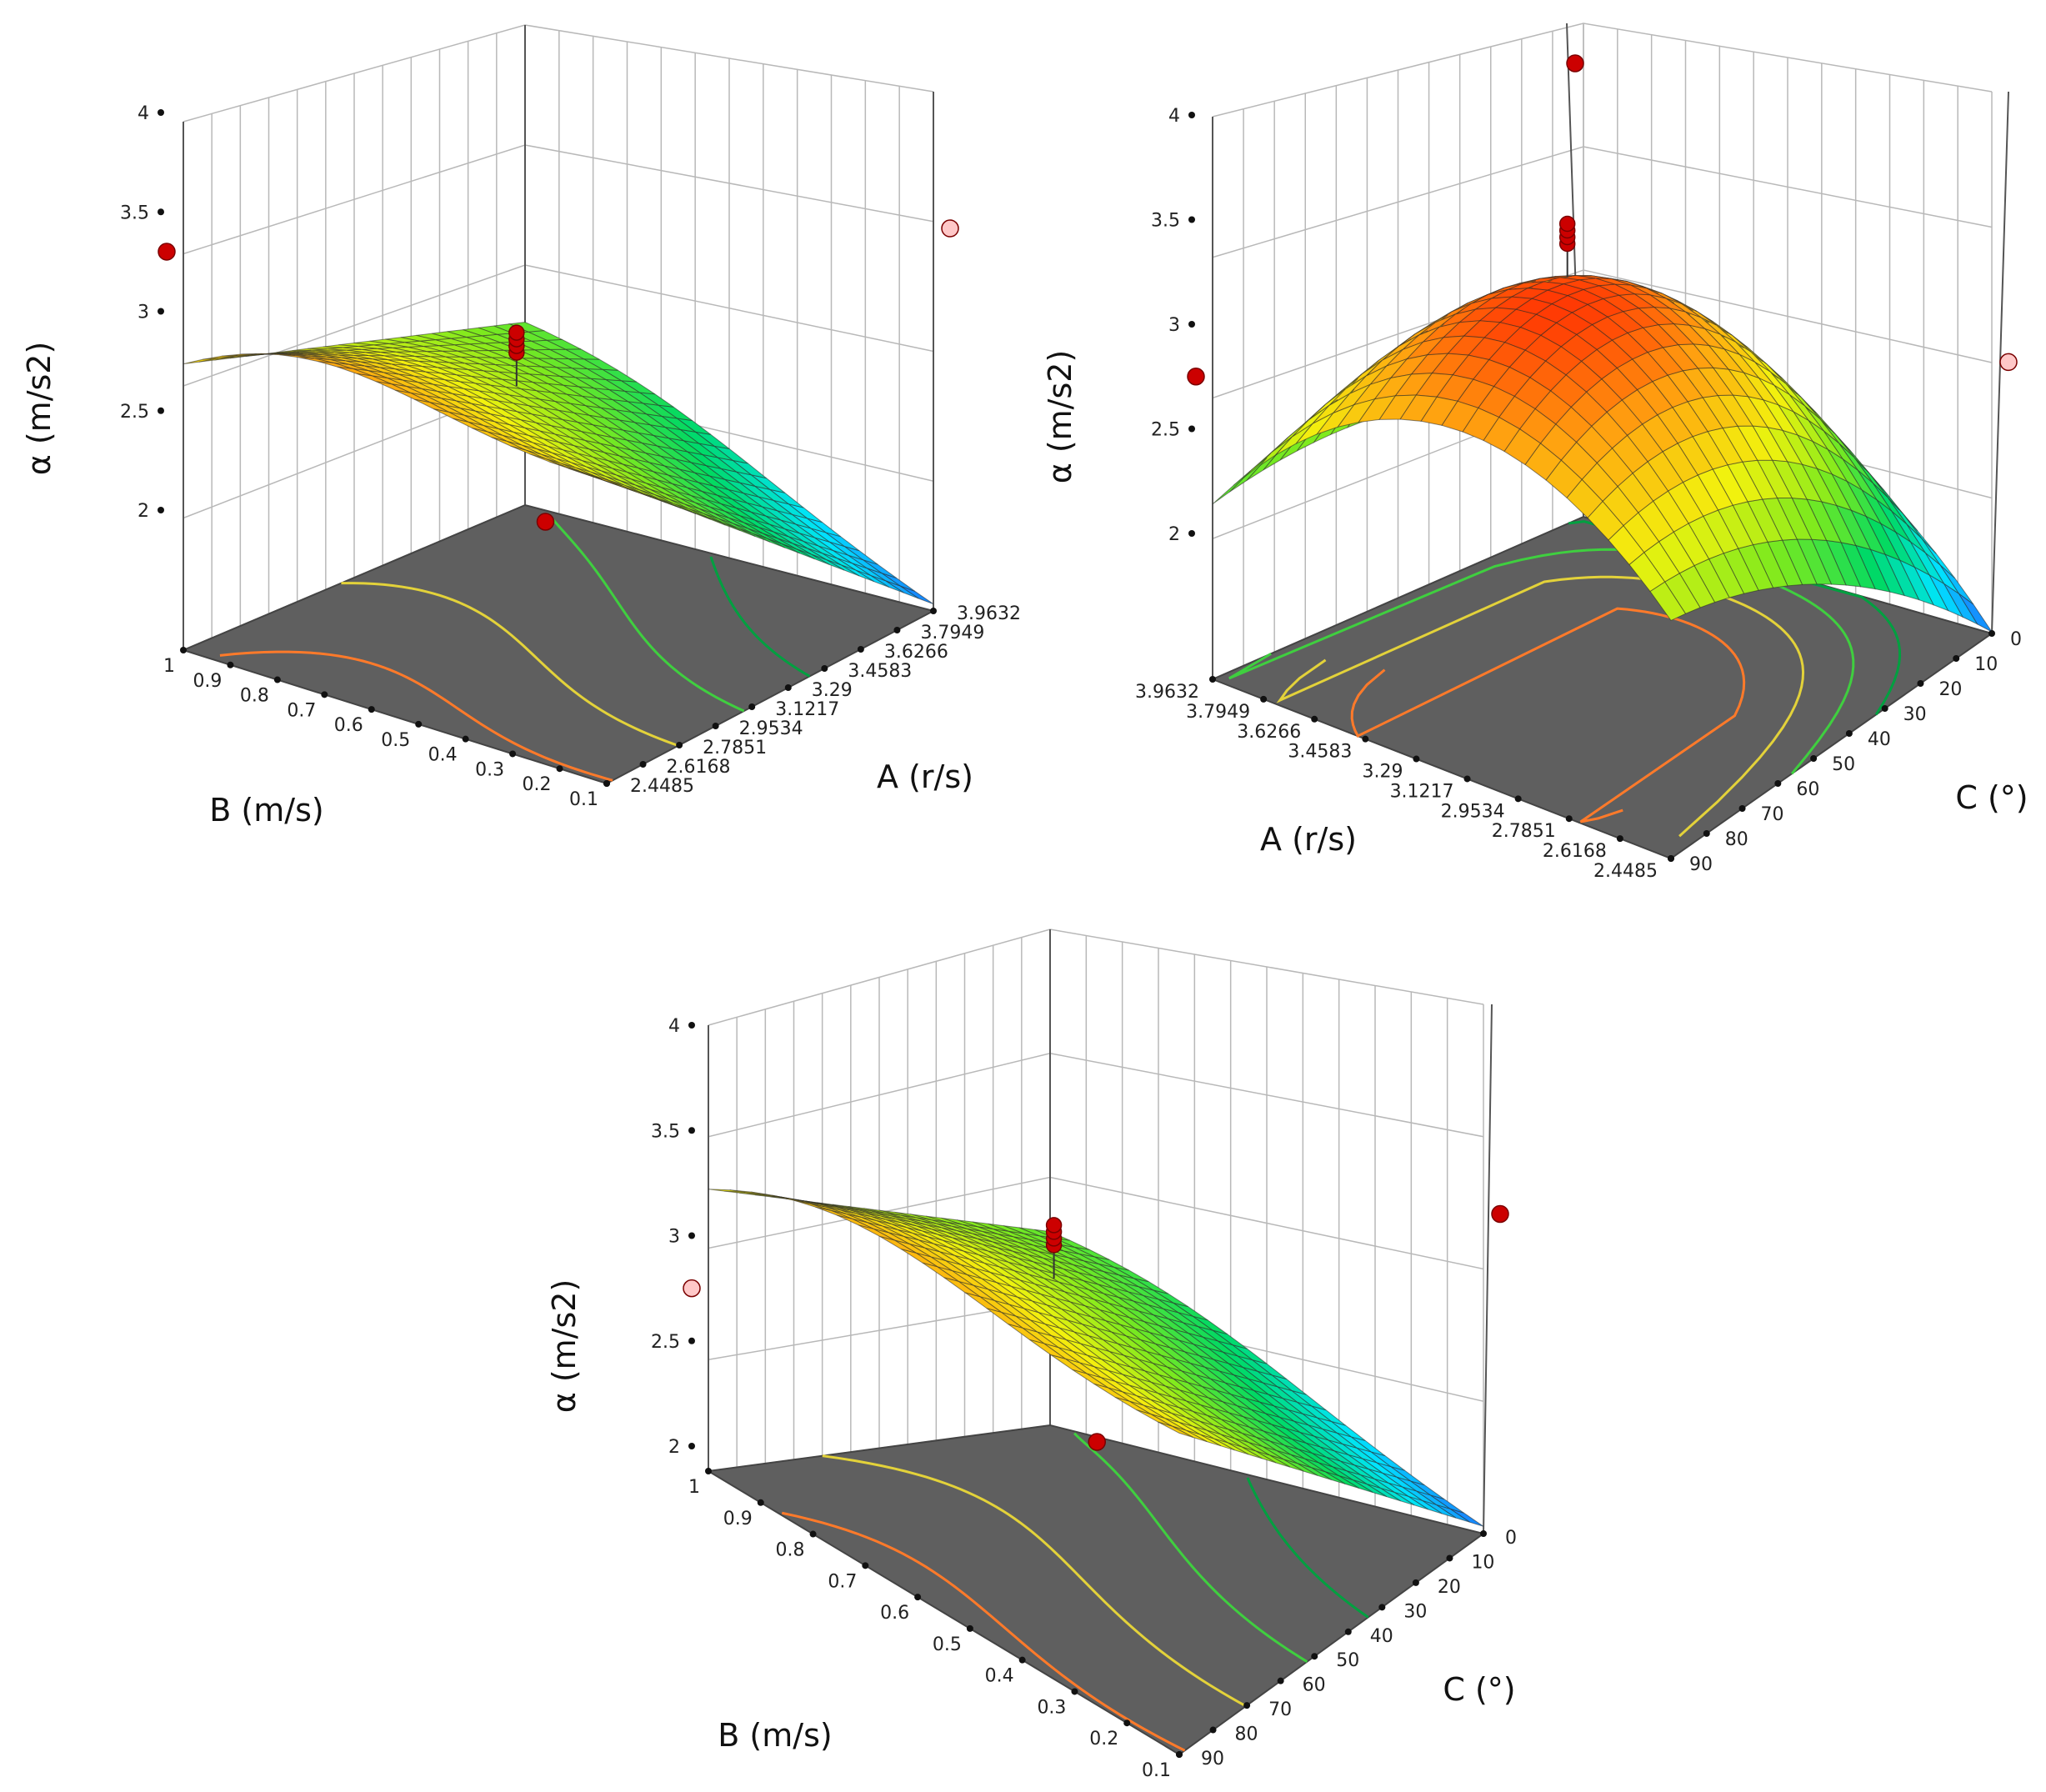  Describe the element at coordinates (1915, 715) in the screenshot. I see `y-tick-label: 30` at that location.